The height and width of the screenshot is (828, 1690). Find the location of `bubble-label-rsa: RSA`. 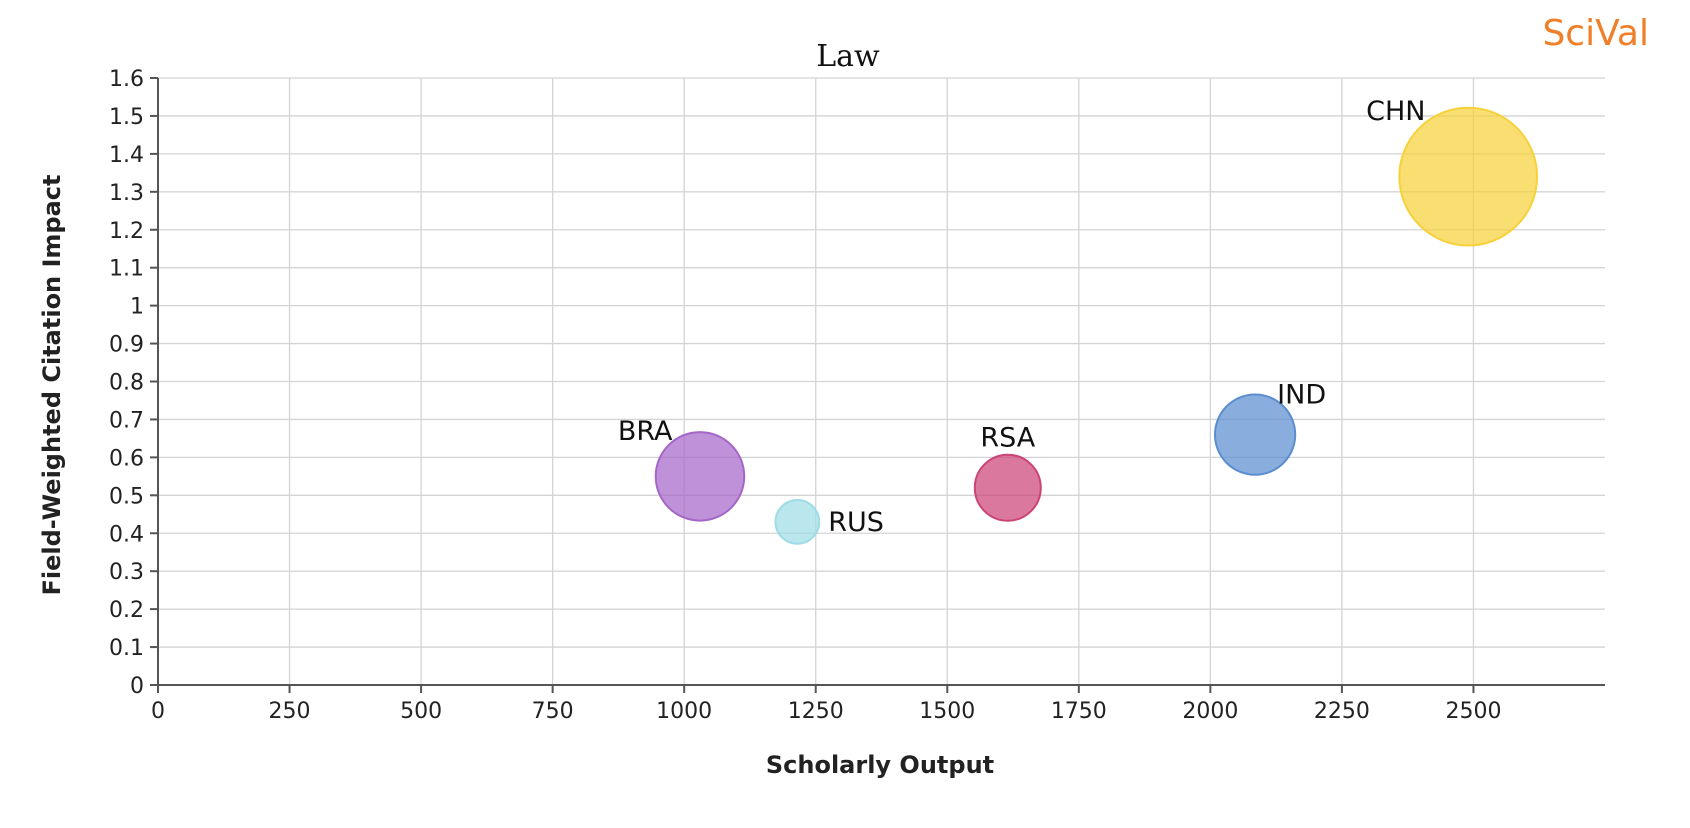

bubble-label-rsa: RSA is located at coordinates (1007, 438).